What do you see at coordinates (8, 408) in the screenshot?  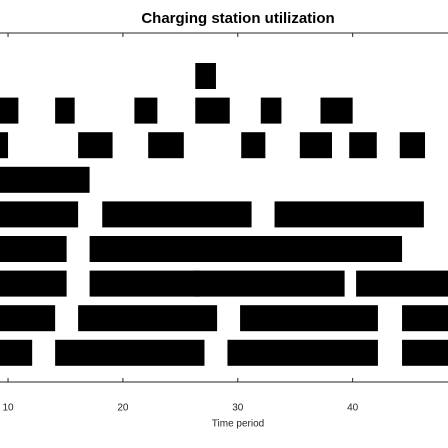 I see `x-tick-label: 10` at bounding box center [8, 408].